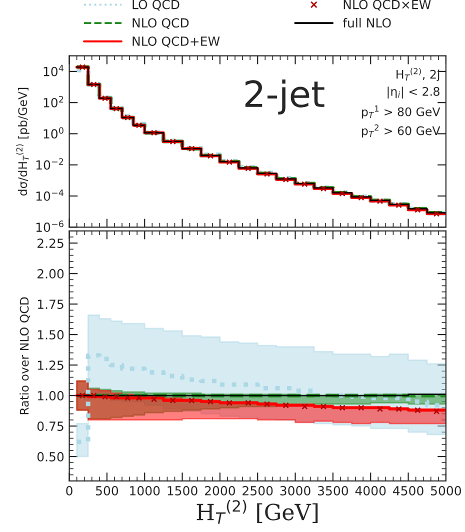  I want to click on y-tick-label: 2.25, so click(51, 243).